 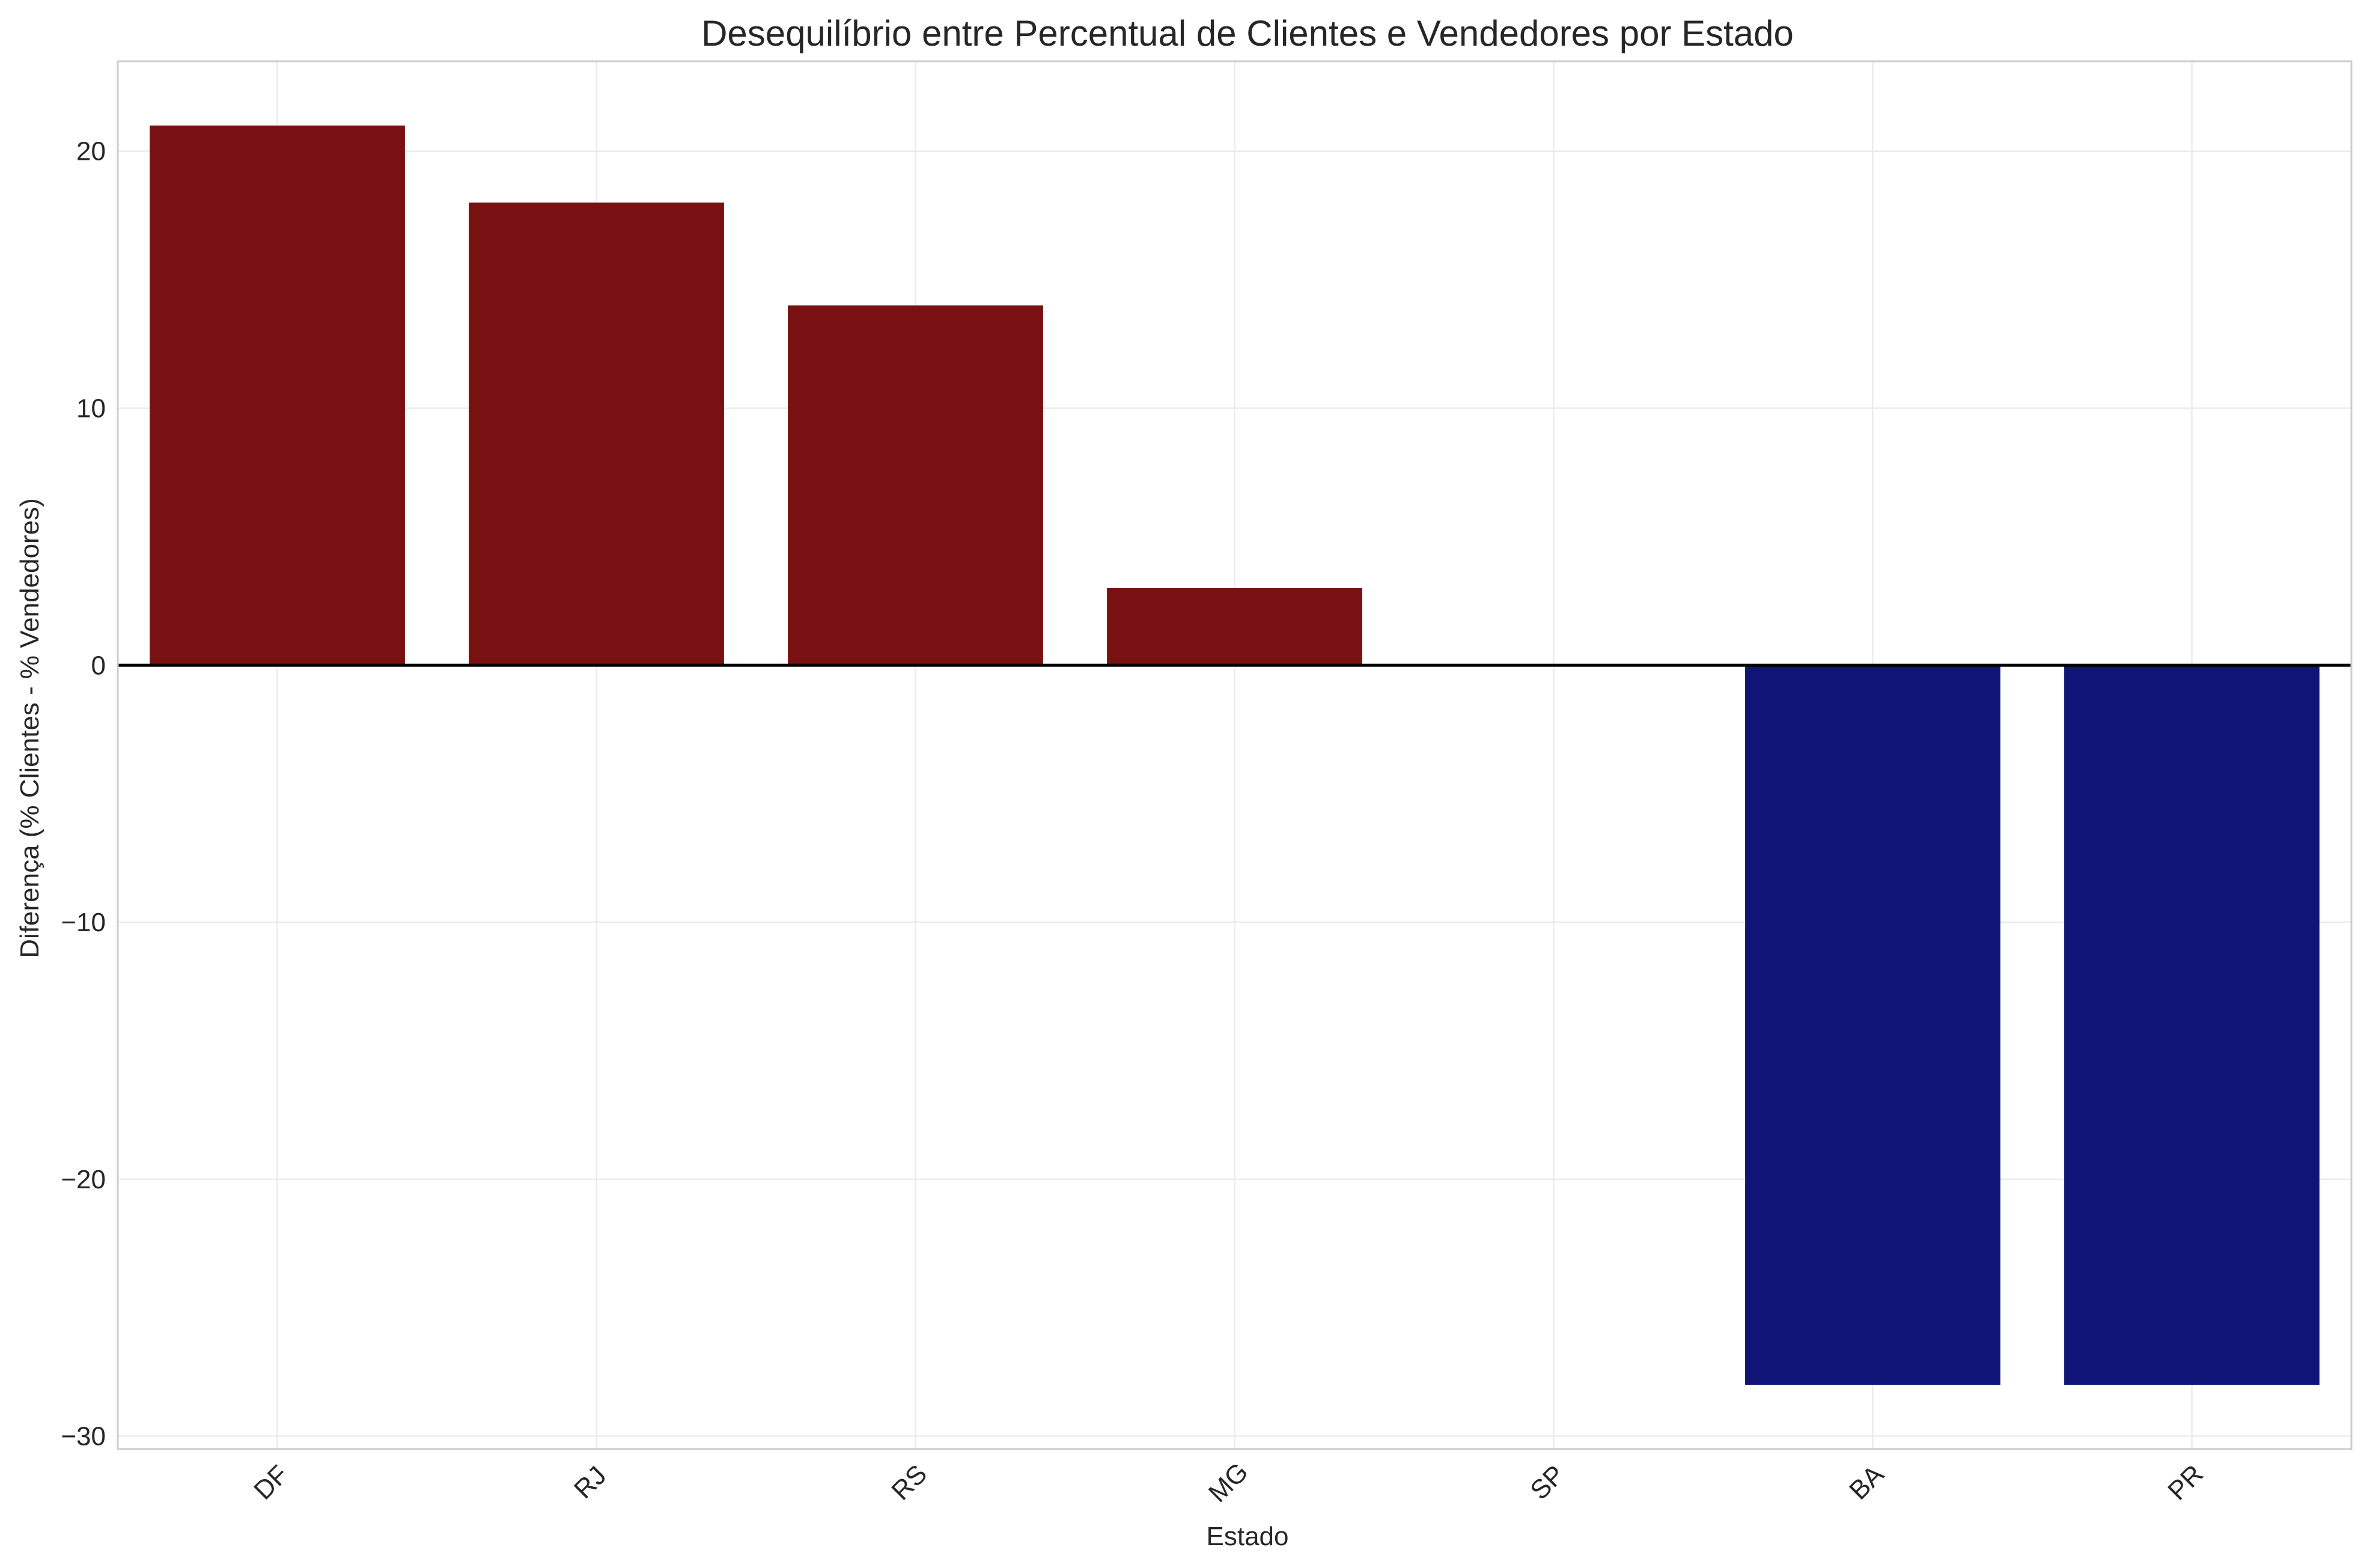 What do you see at coordinates (1867, 1482) in the screenshot?
I see `x-tick-label-ba: BA` at bounding box center [1867, 1482].